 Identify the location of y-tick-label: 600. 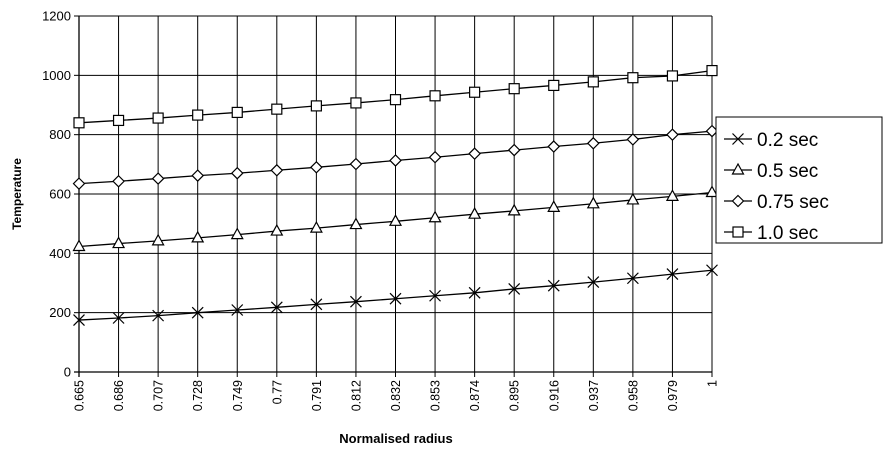
(60, 194).